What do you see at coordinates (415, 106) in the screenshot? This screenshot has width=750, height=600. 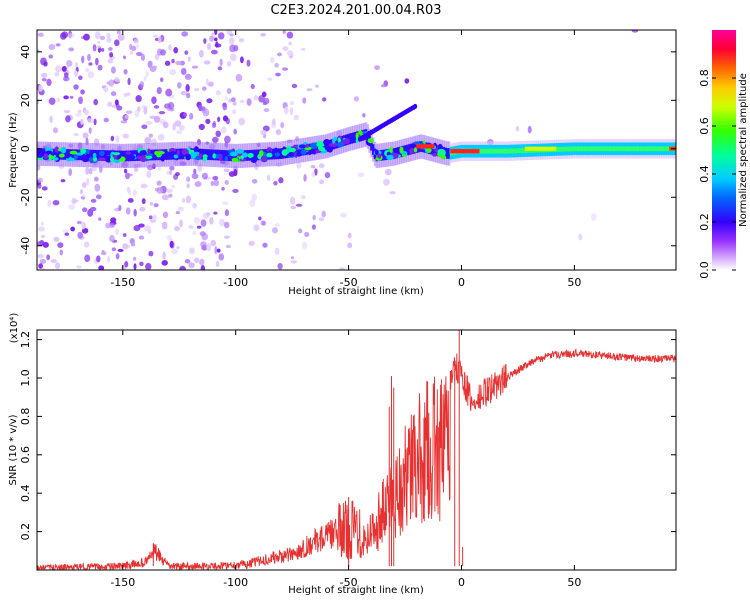 I see `spectrogram-branch-blob` at bounding box center [415, 106].